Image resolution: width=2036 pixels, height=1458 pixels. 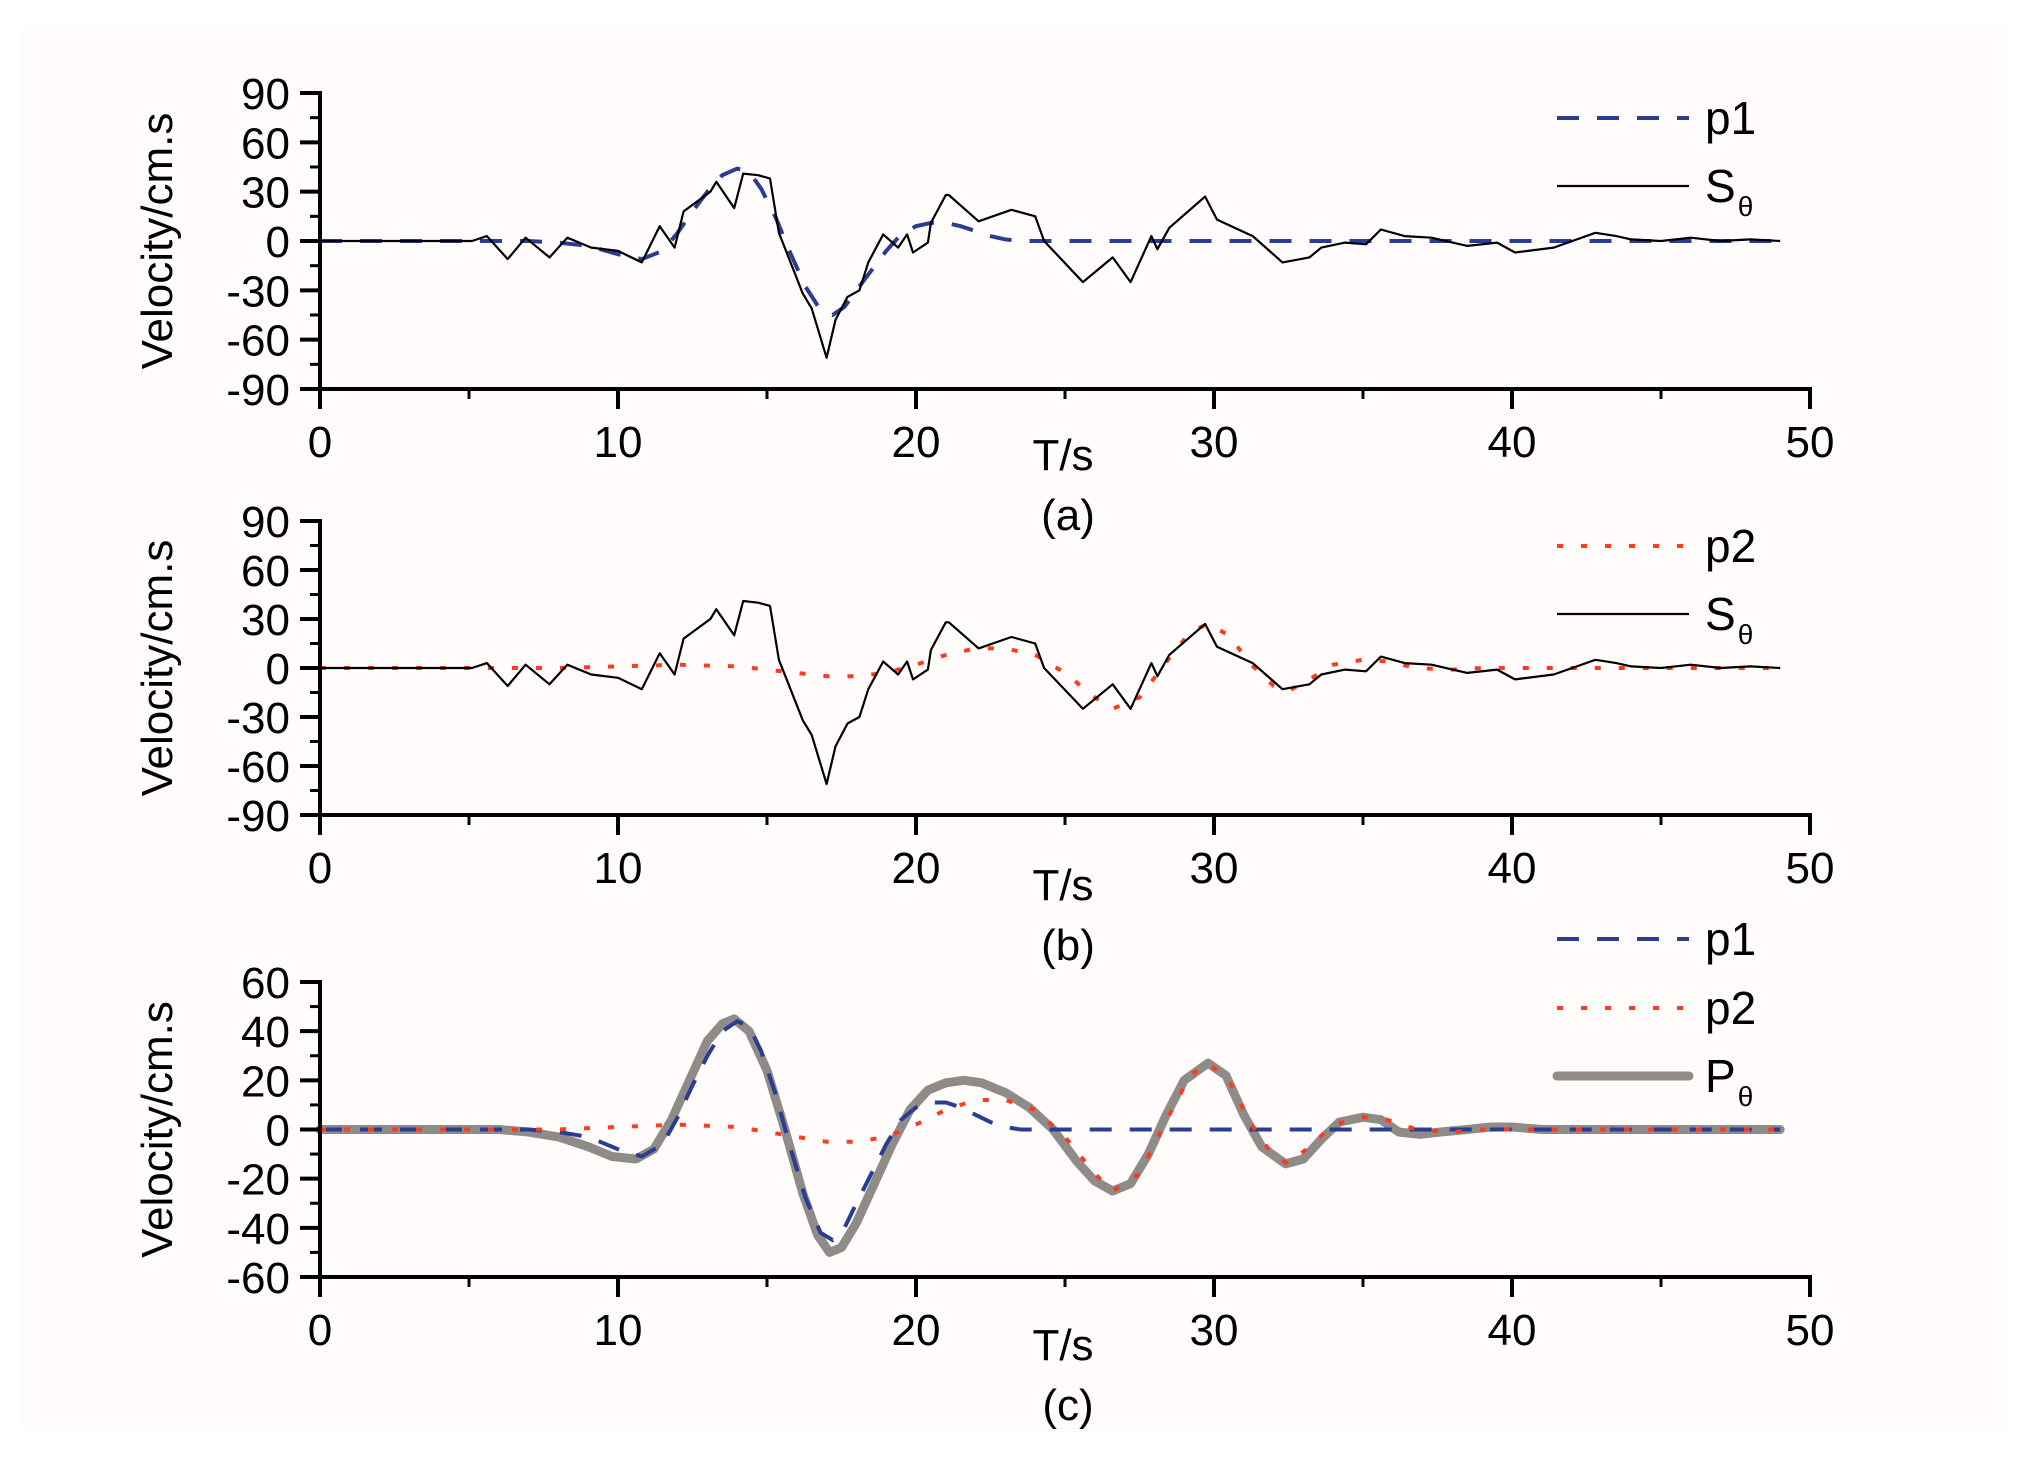 What do you see at coordinates (258, 1229) in the screenshot?
I see `y-tick-label: -40` at bounding box center [258, 1229].